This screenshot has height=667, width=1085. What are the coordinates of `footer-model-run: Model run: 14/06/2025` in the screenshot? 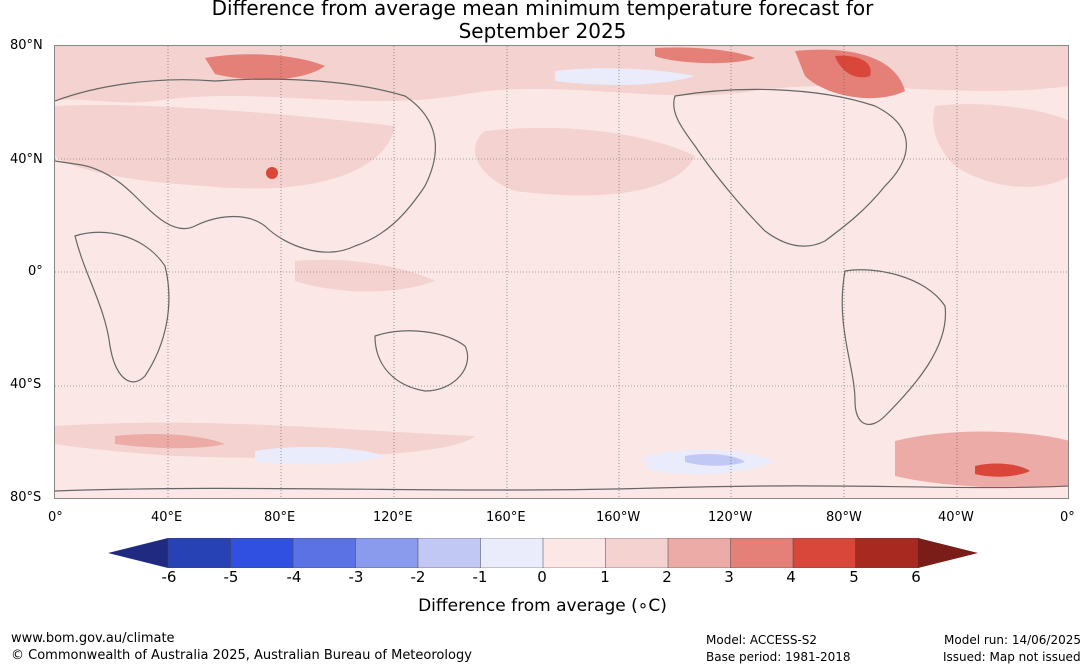 It's located at (1013, 640).